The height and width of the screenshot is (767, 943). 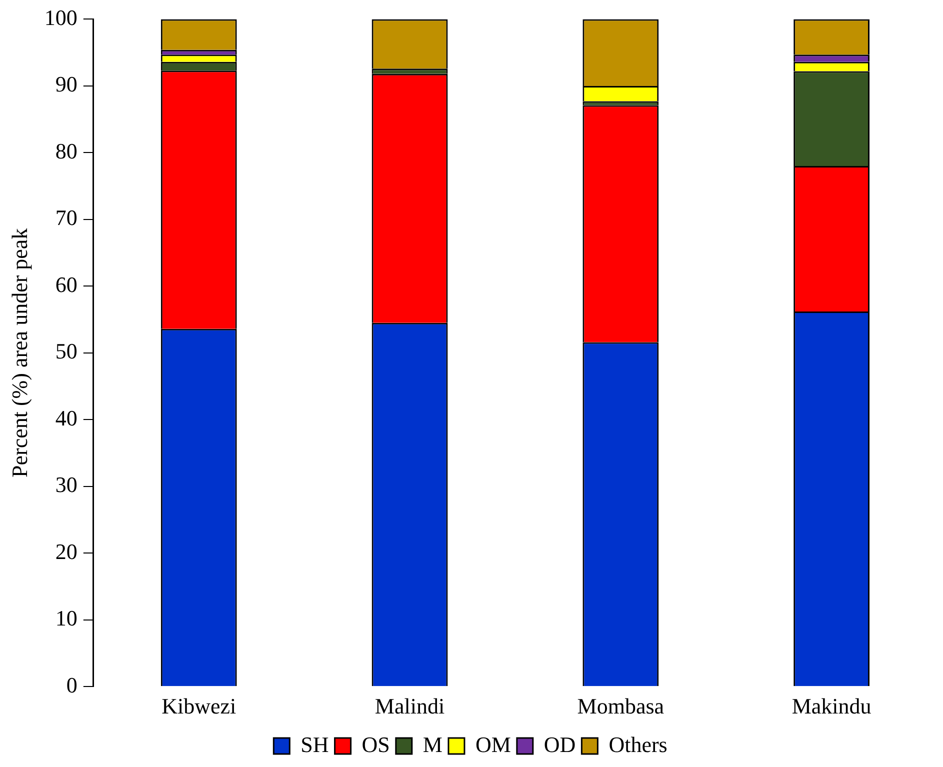 I want to click on y-tick-label: 70, so click(x=66, y=217).